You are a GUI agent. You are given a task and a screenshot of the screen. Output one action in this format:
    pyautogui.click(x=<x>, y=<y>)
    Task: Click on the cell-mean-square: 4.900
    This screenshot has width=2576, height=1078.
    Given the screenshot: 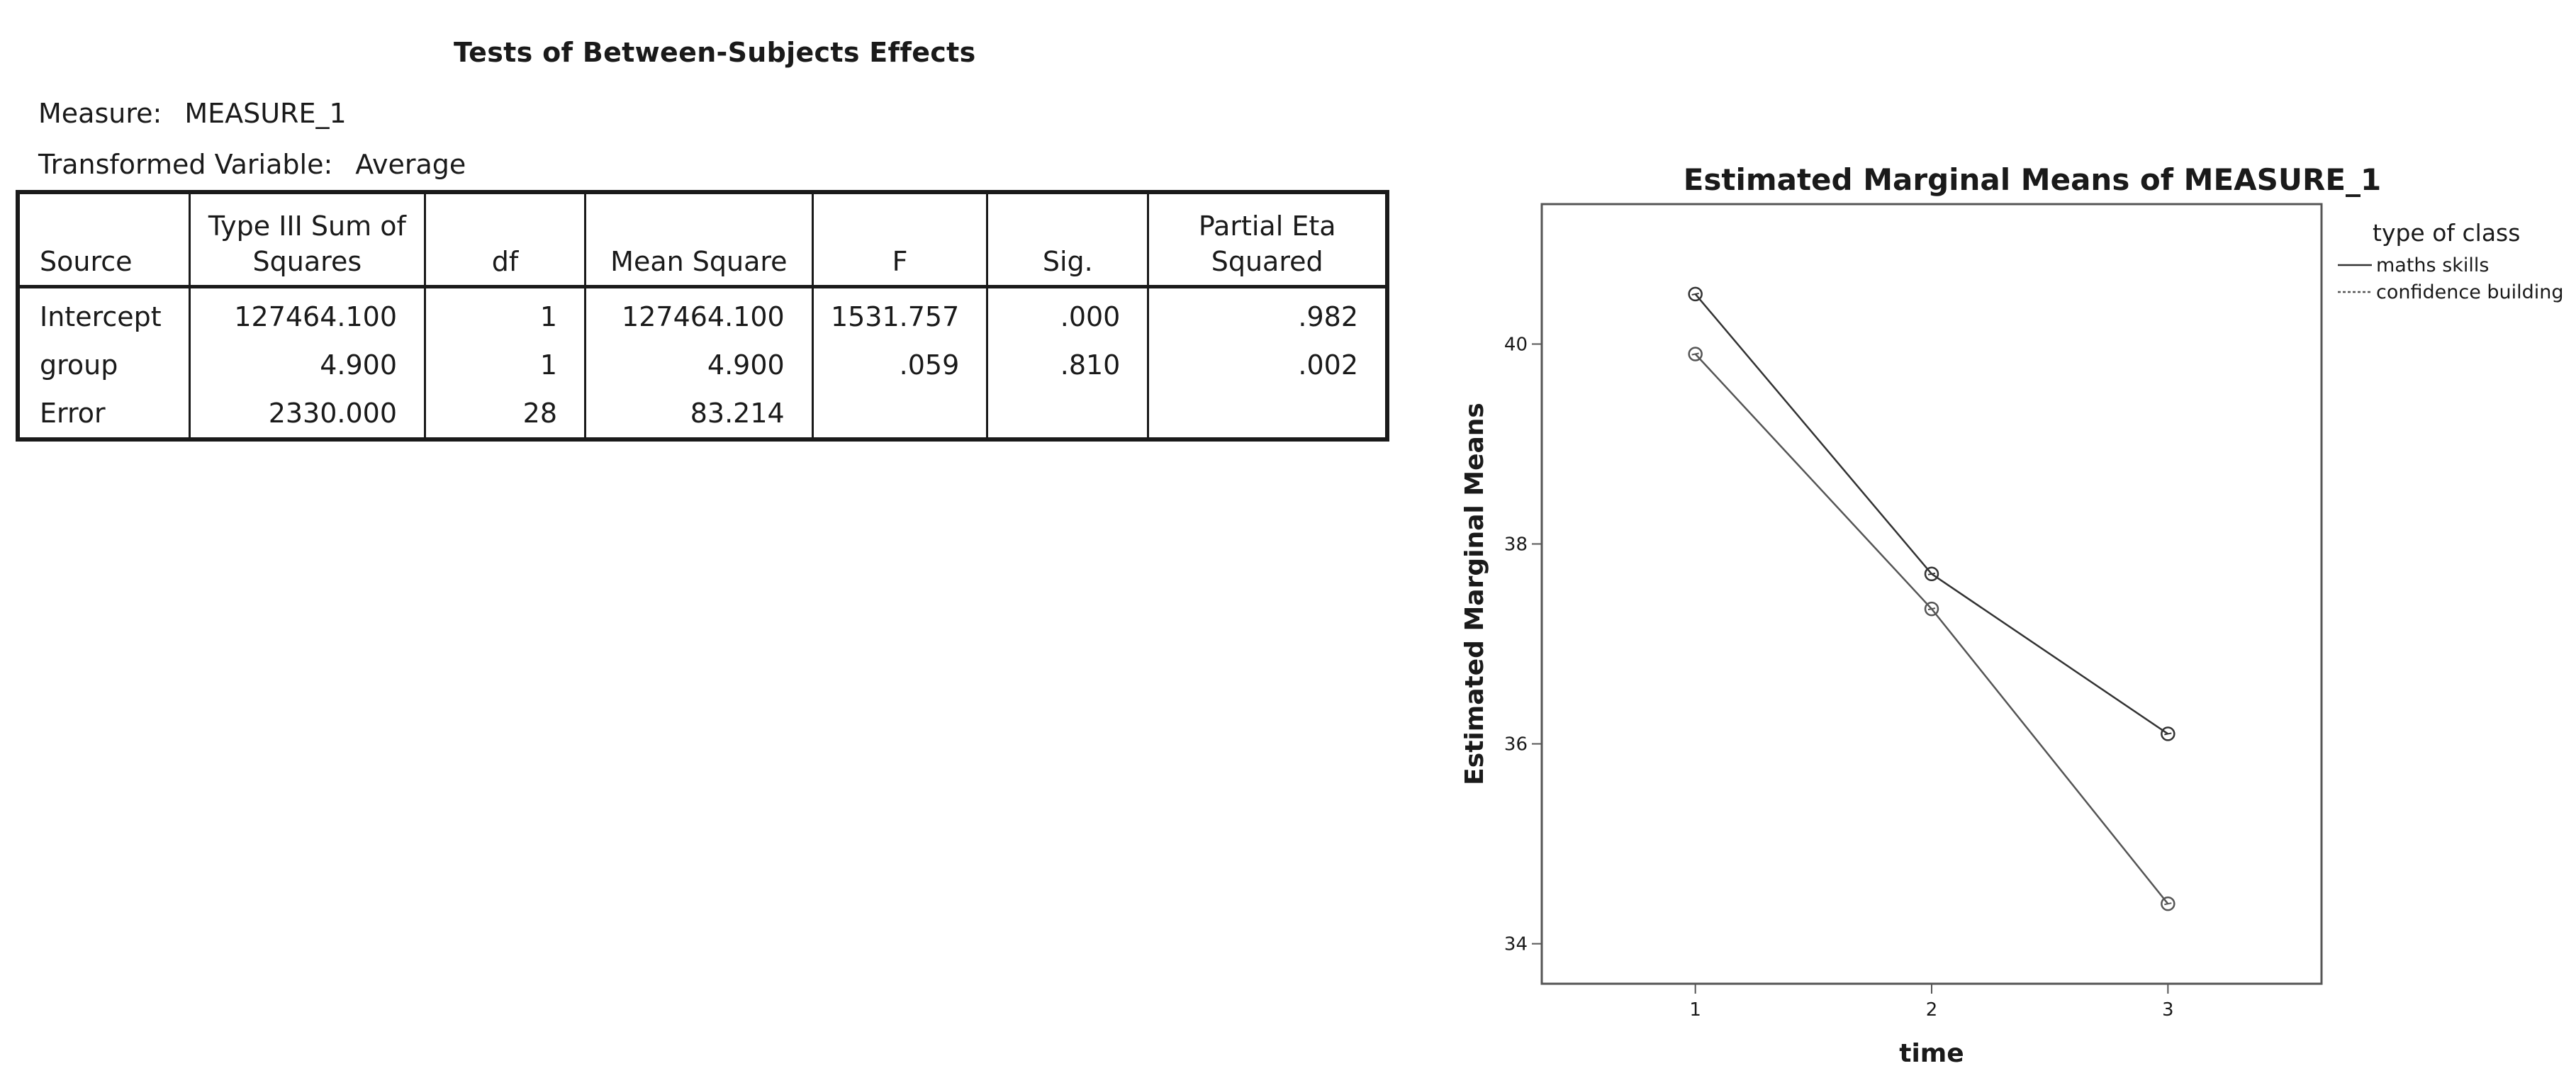 What is the action you would take?
    pyautogui.click(x=699, y=365)
    